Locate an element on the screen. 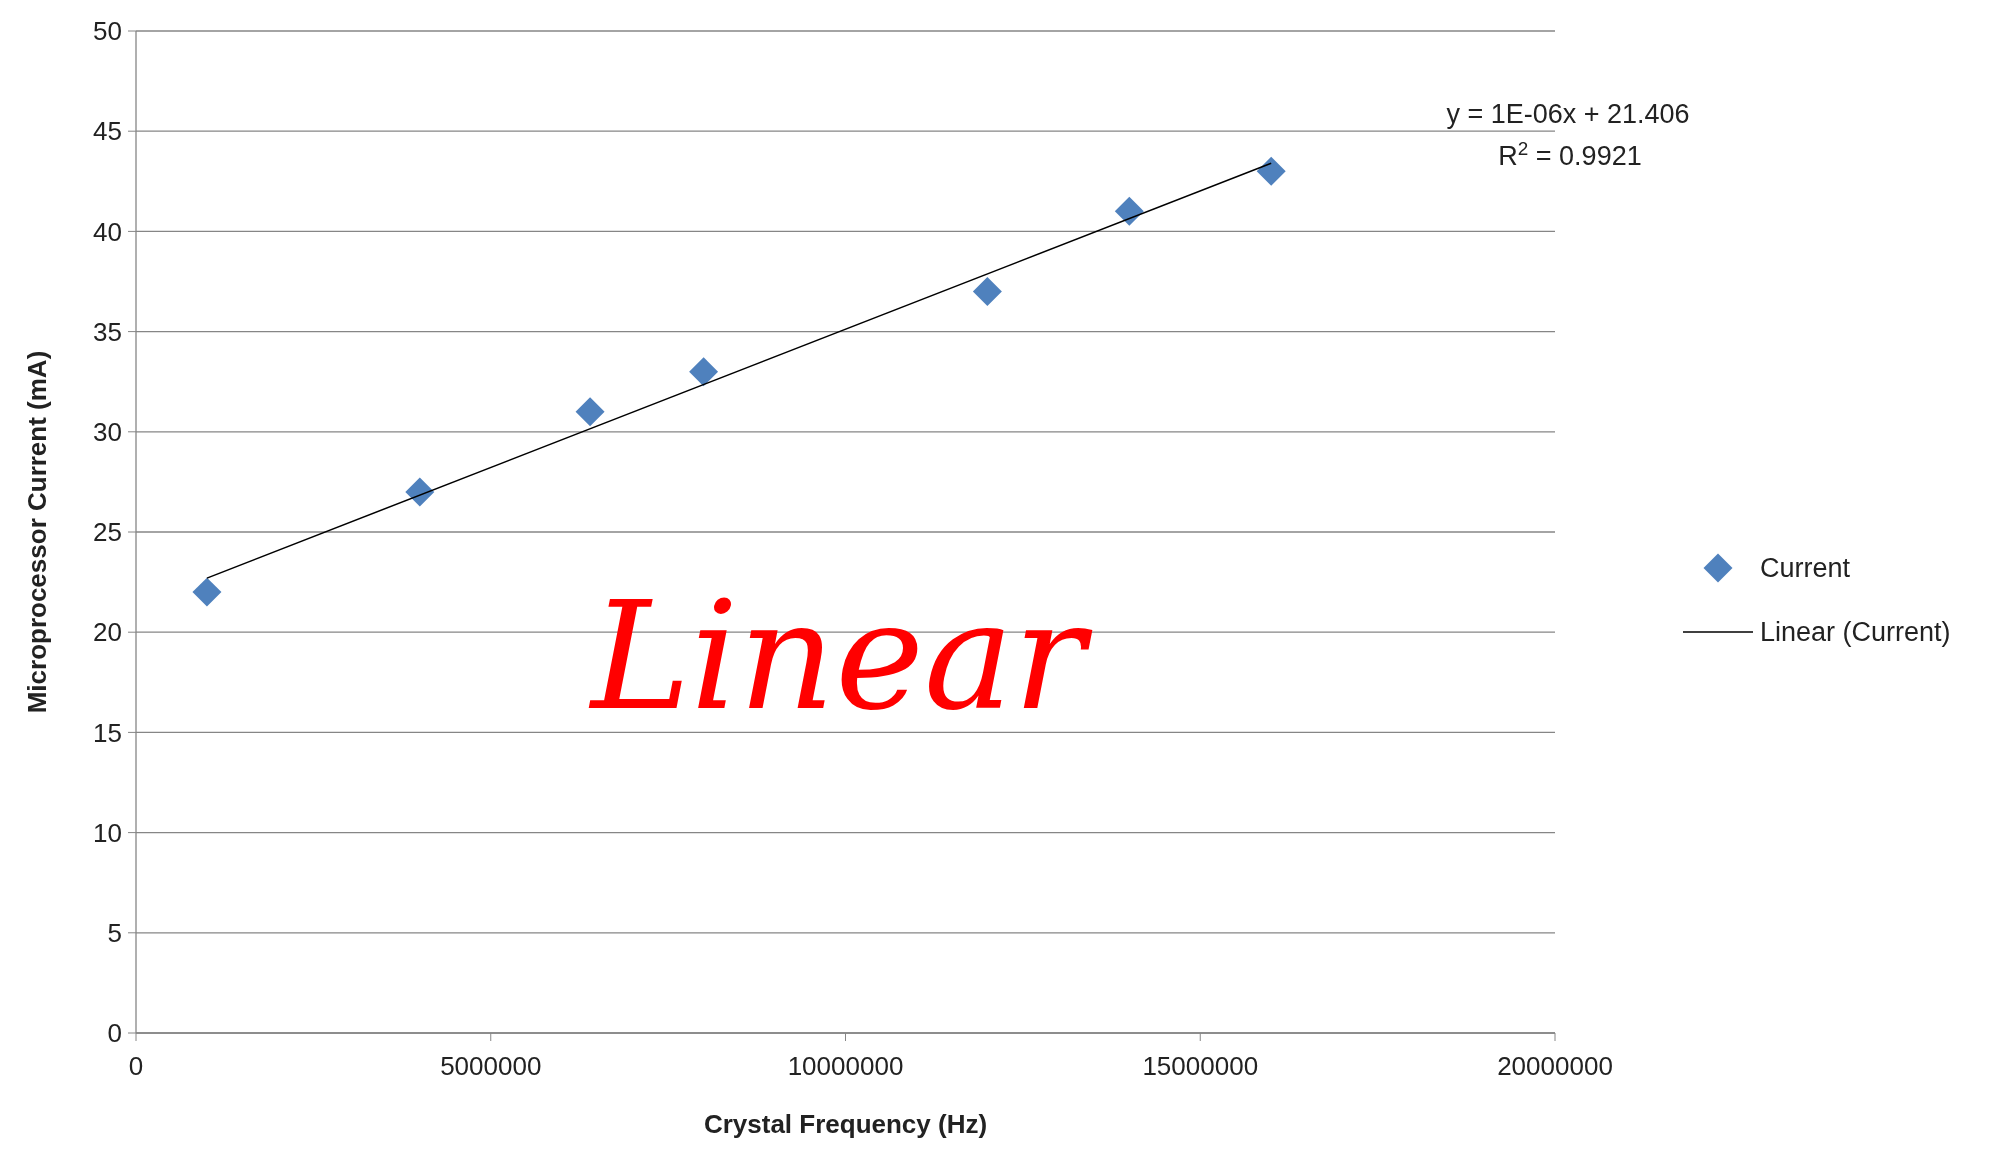  x-tick-label: 15000000 is located at coordinates (1200, 1066).